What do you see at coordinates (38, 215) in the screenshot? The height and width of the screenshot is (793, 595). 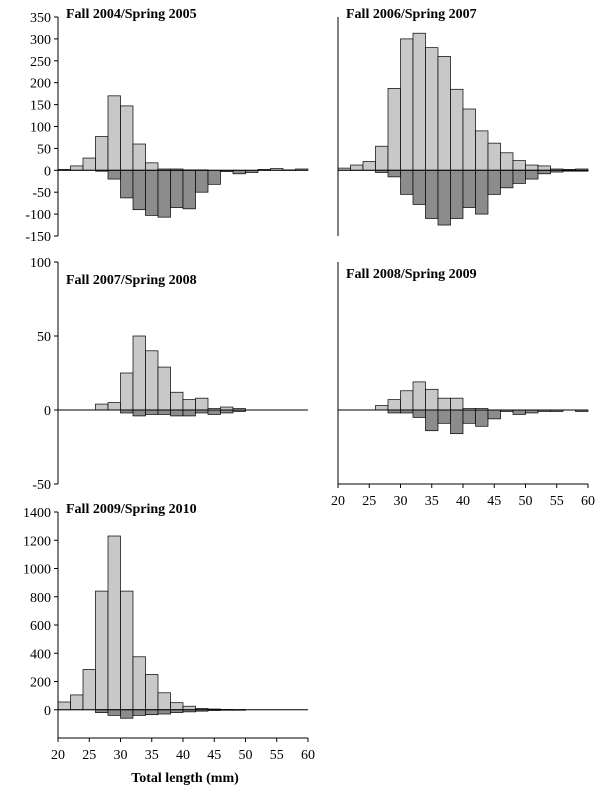 I see `y-tick-label: -100` at bounding box center [38, 215].